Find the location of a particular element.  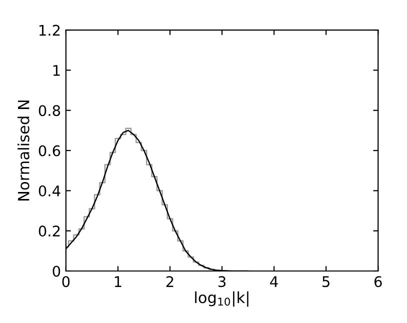

x-tick-label: 2 is located at coordinates (170, 281).